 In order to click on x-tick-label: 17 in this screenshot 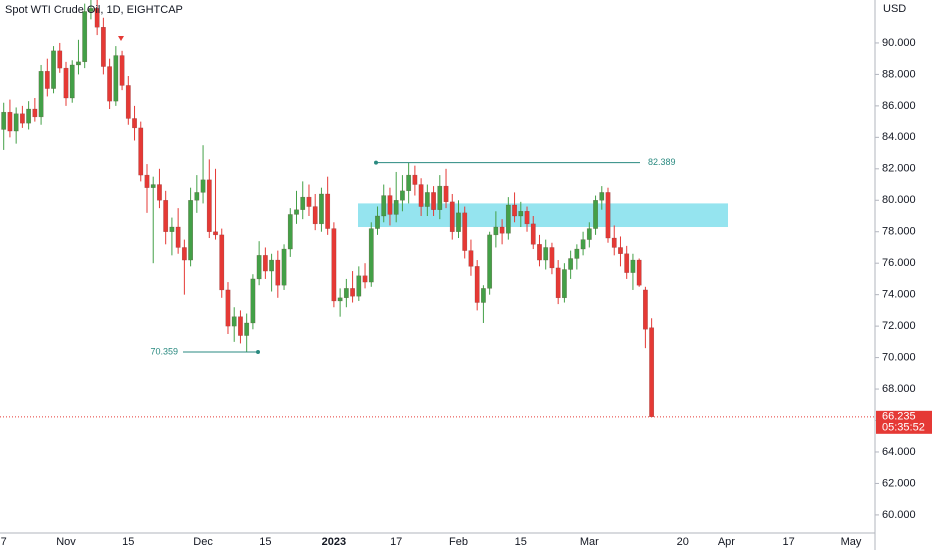, I will do `click(396, 542)`.